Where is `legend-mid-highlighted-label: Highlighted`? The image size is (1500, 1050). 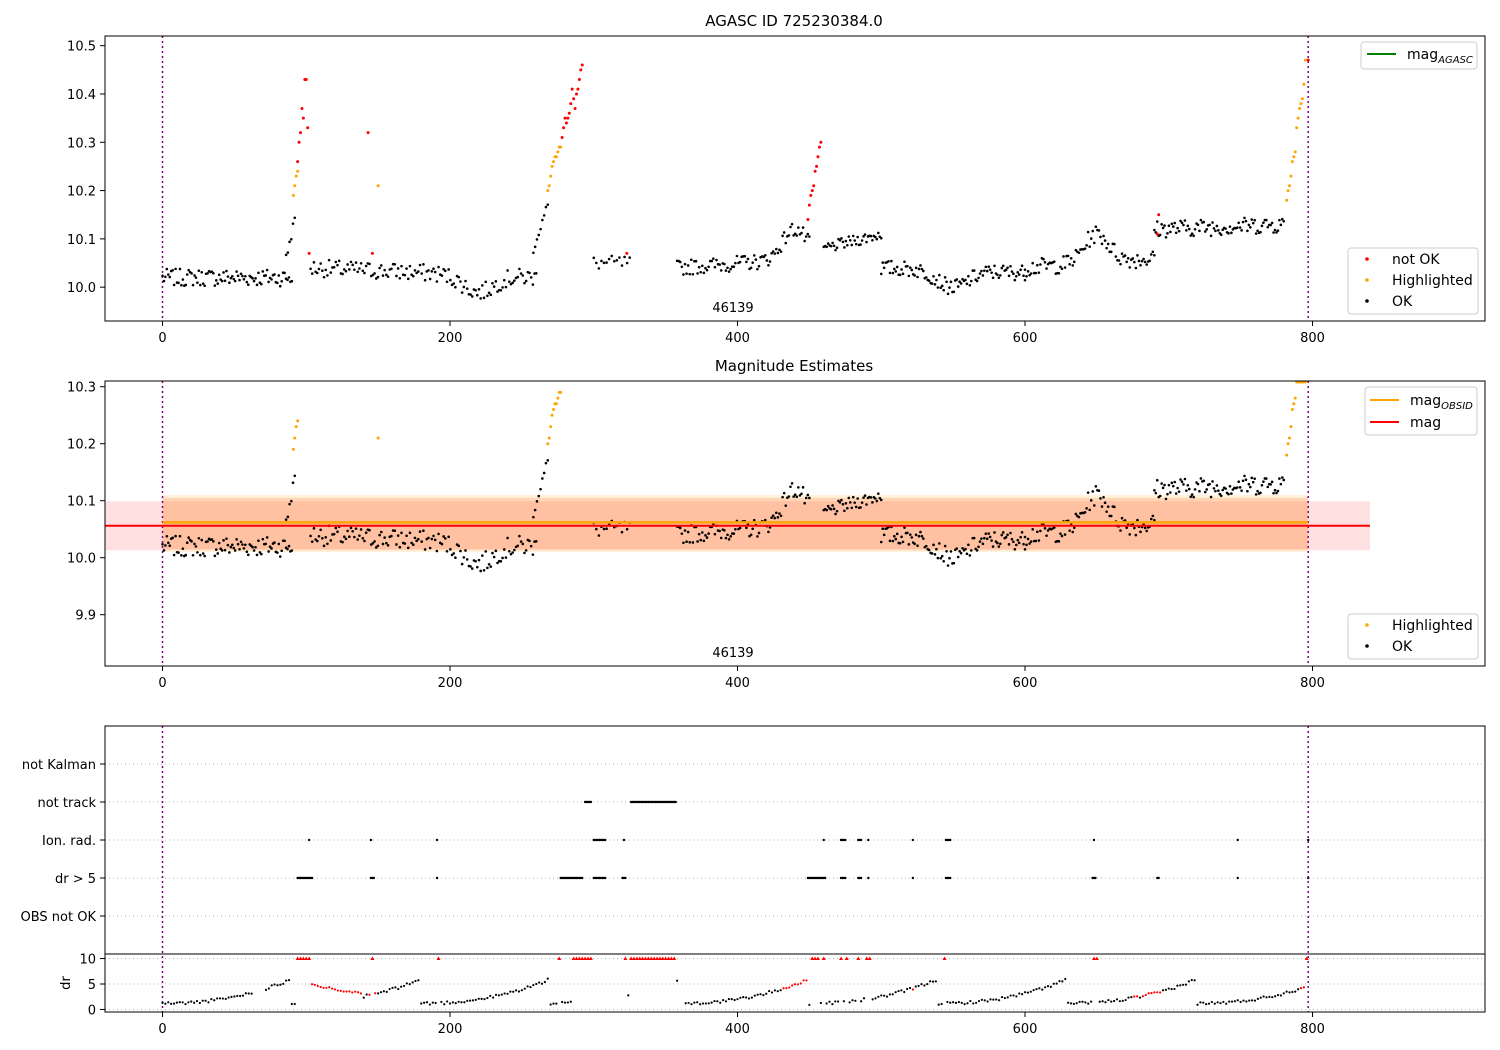 legend-mid-highlighted-label: Highlighted is located at coordinates (1432, 626).